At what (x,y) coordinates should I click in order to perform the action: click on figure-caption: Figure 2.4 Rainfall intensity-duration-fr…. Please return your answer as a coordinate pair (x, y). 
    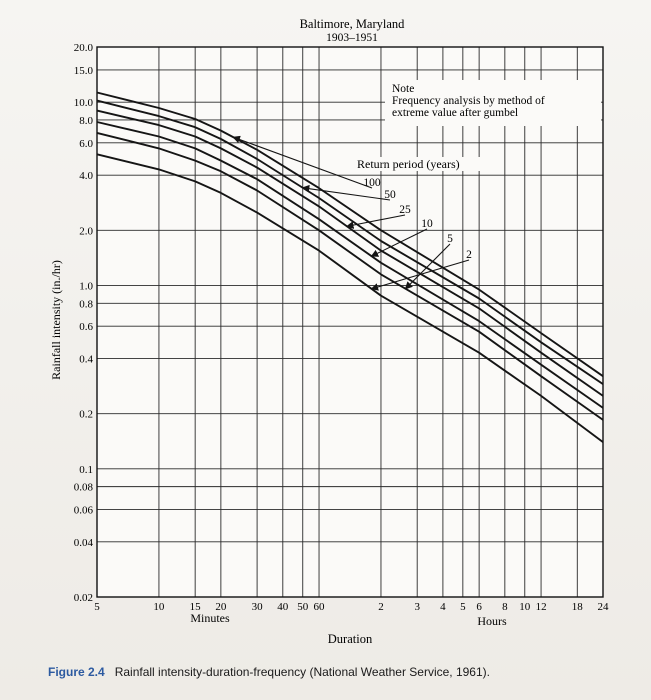
    Looking at the image, I should click on (343, 672).